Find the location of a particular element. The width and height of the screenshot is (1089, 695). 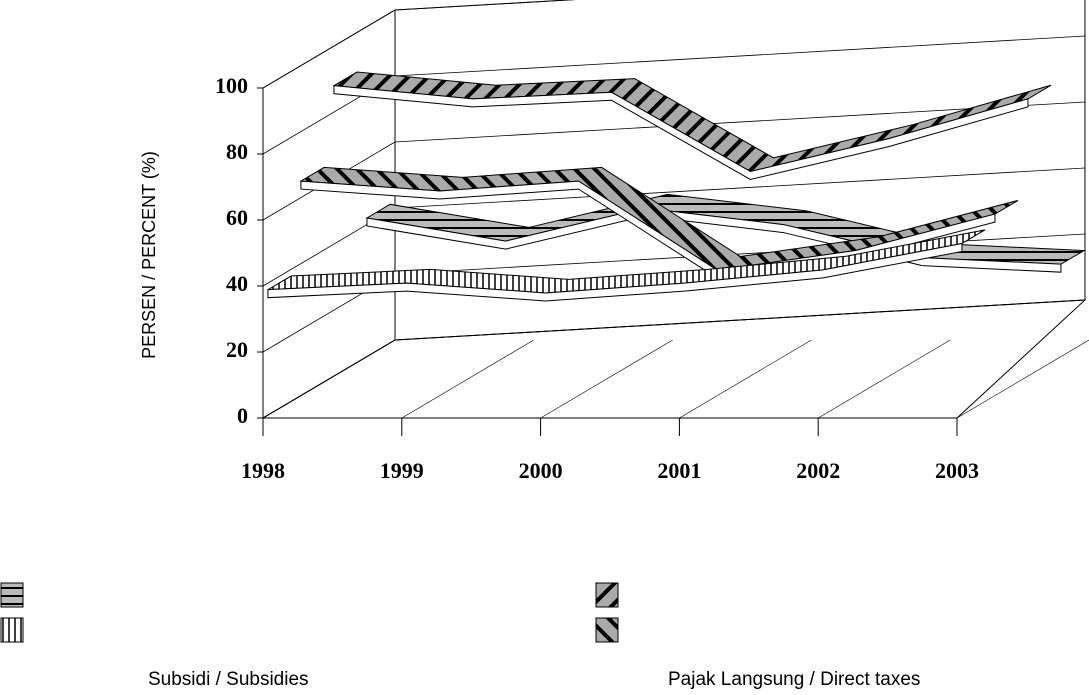

y-axis-label: PERSEN / PERCENT (%) is located at coordinates (149, 255).